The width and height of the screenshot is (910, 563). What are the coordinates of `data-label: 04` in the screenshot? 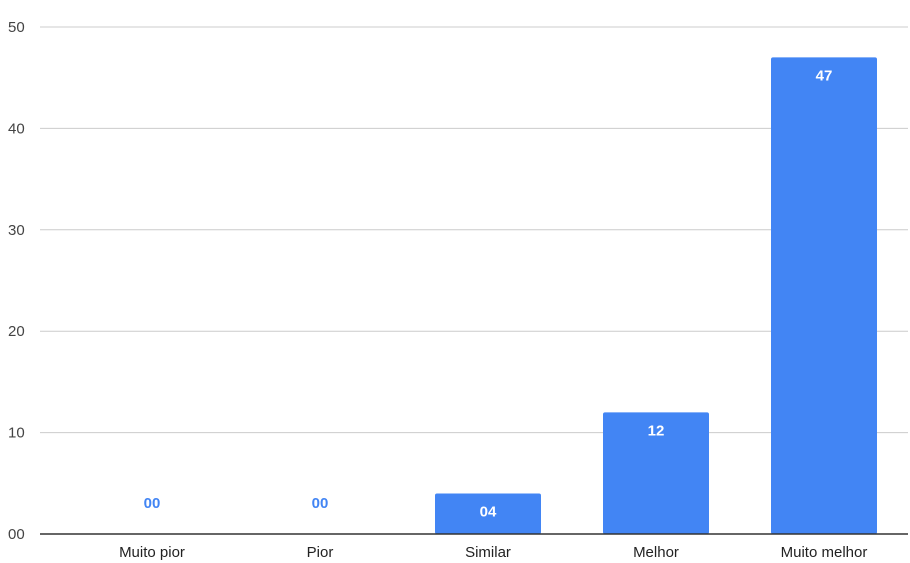 It's located at (488, 511).